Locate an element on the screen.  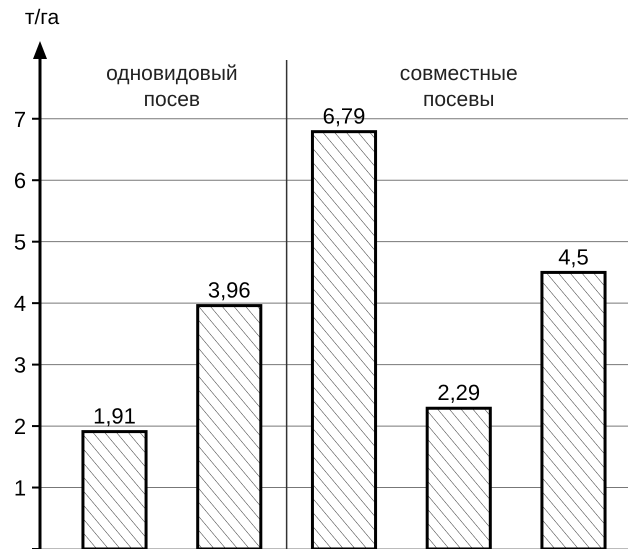
y-tick-label: 1 is located at coordinates (20, 488).